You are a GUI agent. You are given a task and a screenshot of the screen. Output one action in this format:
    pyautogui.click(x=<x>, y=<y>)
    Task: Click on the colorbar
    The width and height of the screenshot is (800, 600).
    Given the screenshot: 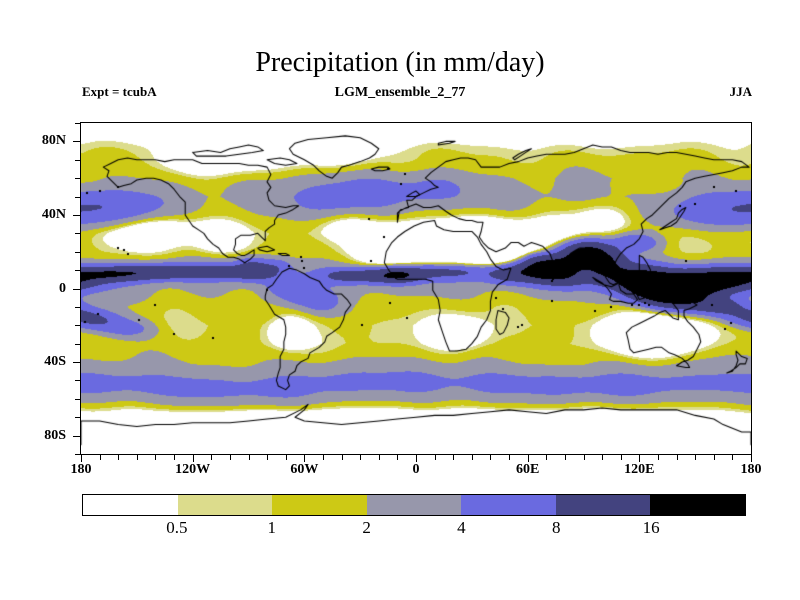 What is the action you would take?
    pyautogui.click(x=414, y=505)
    